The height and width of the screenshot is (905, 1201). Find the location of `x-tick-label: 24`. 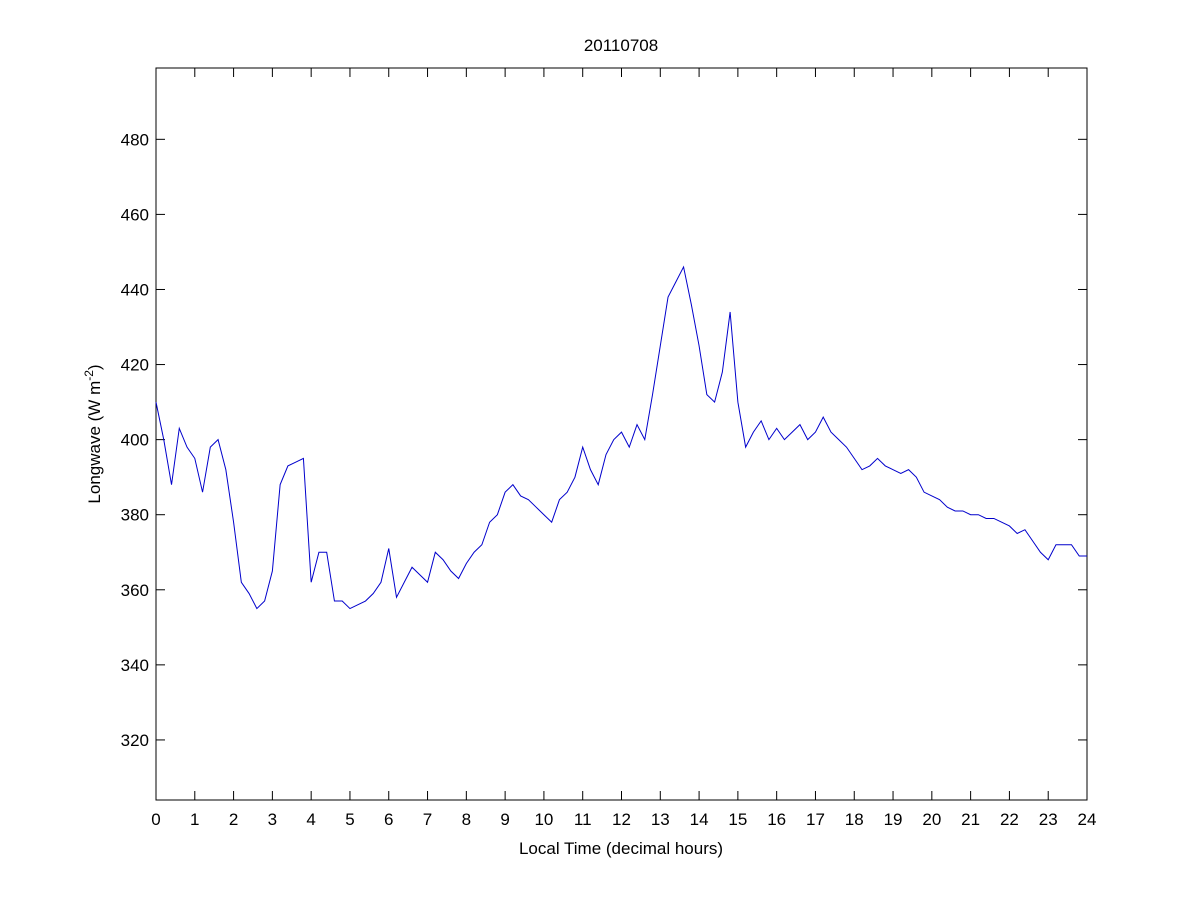

x-tick-label: 24 is located at coordinates (1087, 819).